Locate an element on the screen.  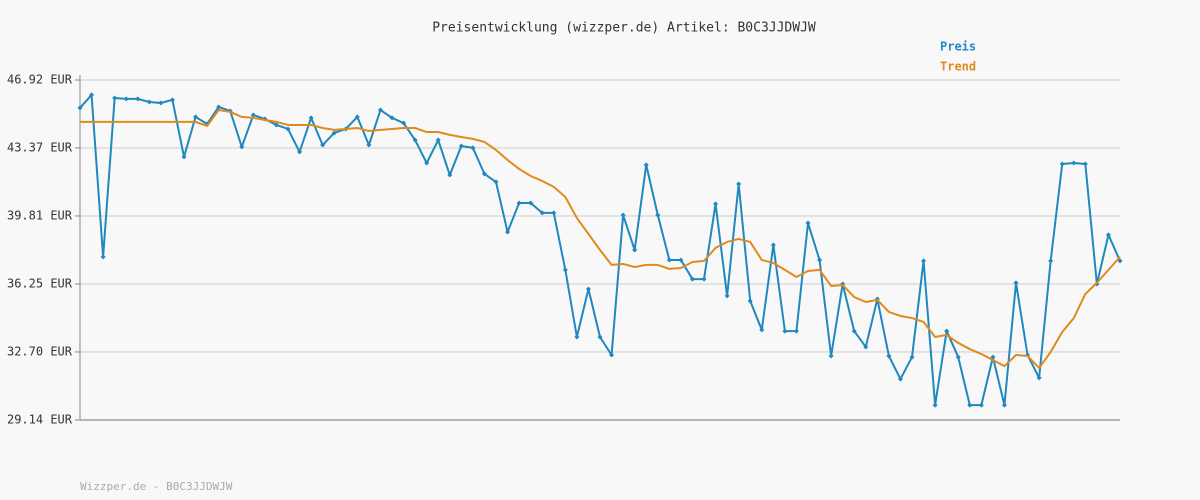
footer: Wizzper.de - B0C3JJDWJW is located at coordinates (156, 486).